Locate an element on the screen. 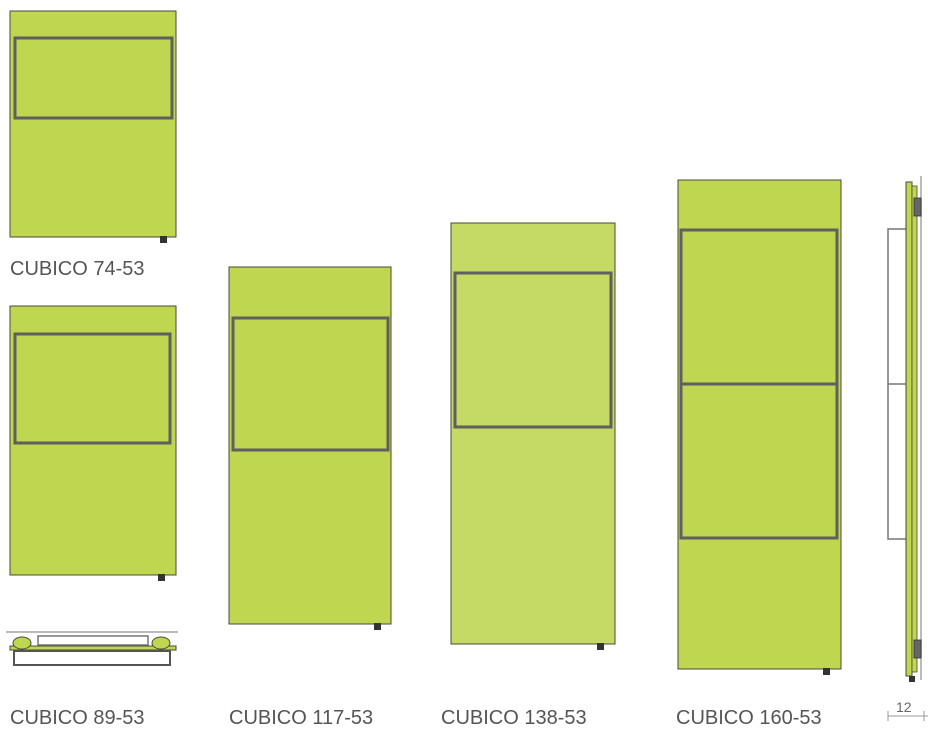  dimension-value: 12 is located at coordinates (904, 707).